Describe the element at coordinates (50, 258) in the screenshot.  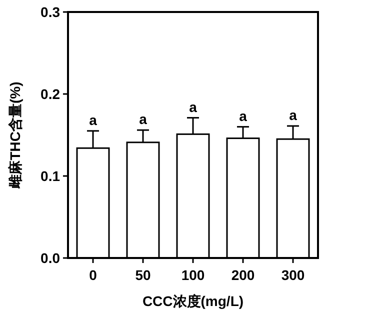
I see `y-tick-label: 0.0` at that location.